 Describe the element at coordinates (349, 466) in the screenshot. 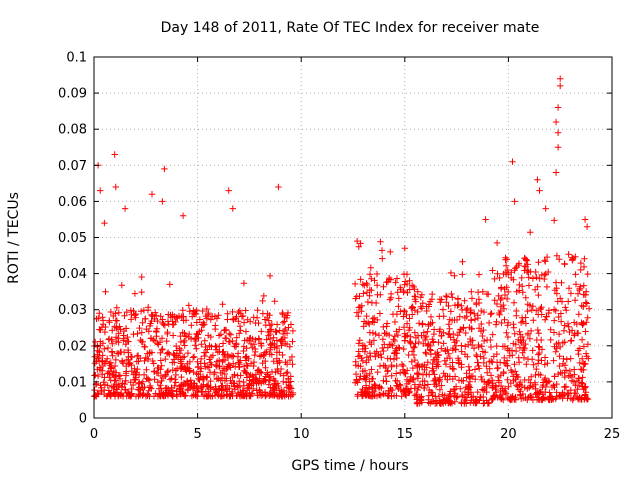

I see `x-axis-label: GPS time / hours` at that location.